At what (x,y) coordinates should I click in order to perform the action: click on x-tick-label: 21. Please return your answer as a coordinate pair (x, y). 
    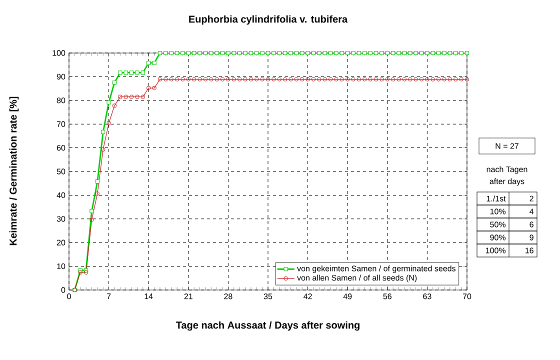
    Looking at the image, I should click on (188, 297).